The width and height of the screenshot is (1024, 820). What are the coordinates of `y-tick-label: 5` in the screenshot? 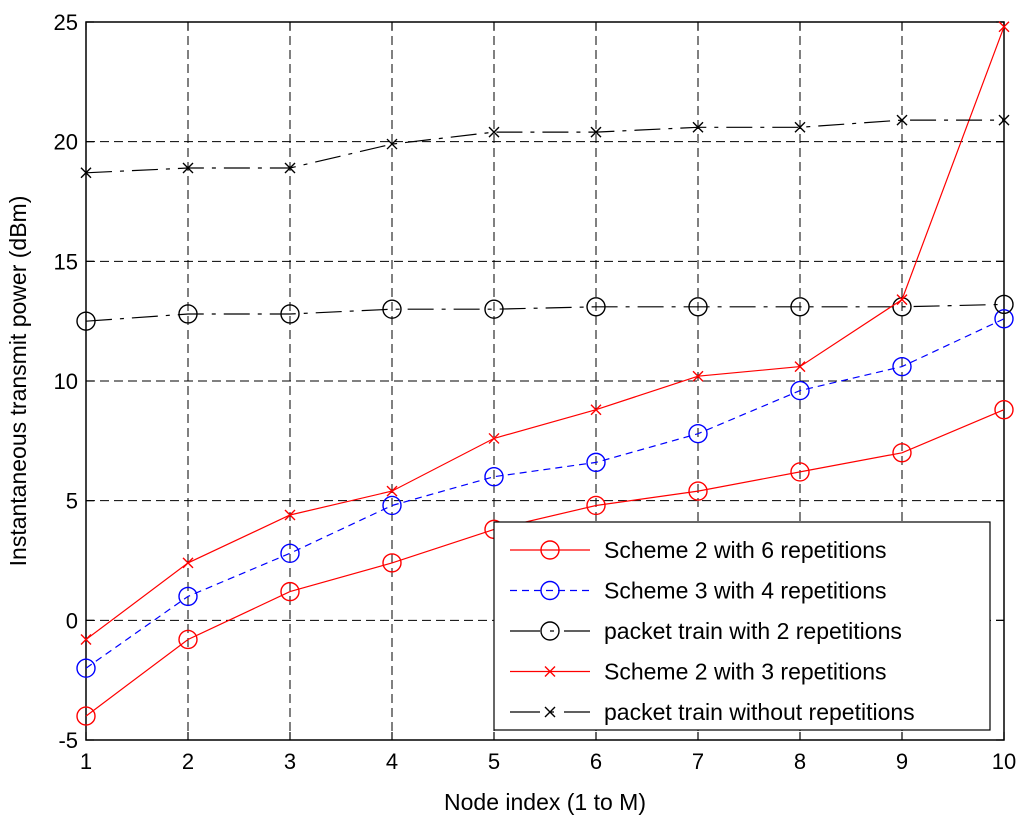 It's located at (72, 501).